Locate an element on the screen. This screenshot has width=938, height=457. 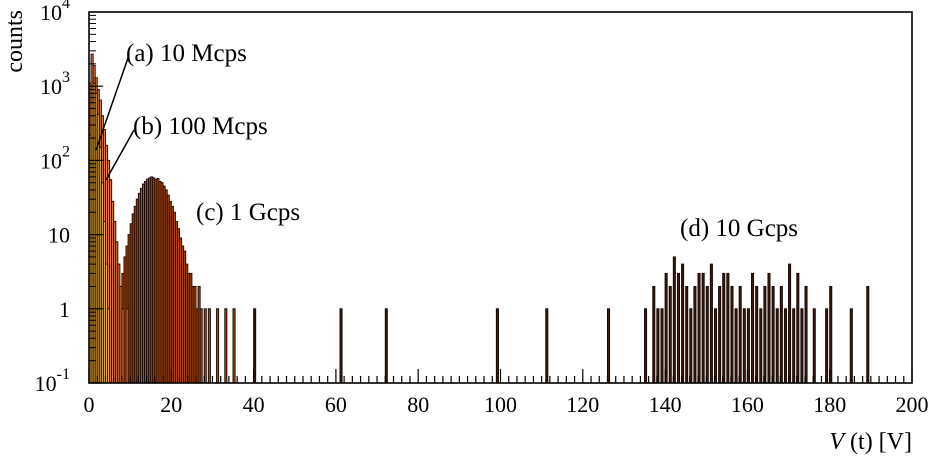
x-tick-label: 40 is located at coordinates (254, 404).